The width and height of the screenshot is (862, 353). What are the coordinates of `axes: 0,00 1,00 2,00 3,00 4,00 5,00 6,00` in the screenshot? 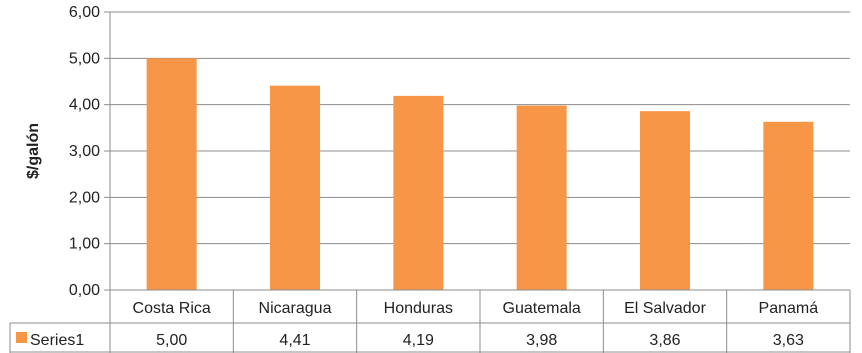 It's located at (90, 151).